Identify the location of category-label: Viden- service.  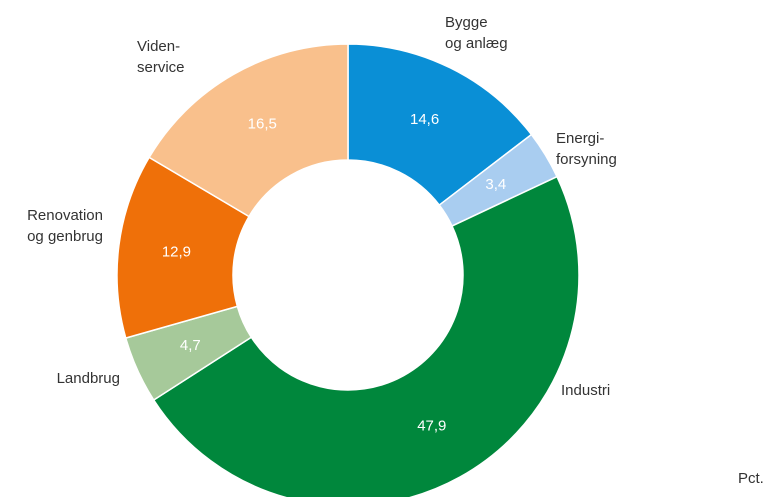
(161, 57).